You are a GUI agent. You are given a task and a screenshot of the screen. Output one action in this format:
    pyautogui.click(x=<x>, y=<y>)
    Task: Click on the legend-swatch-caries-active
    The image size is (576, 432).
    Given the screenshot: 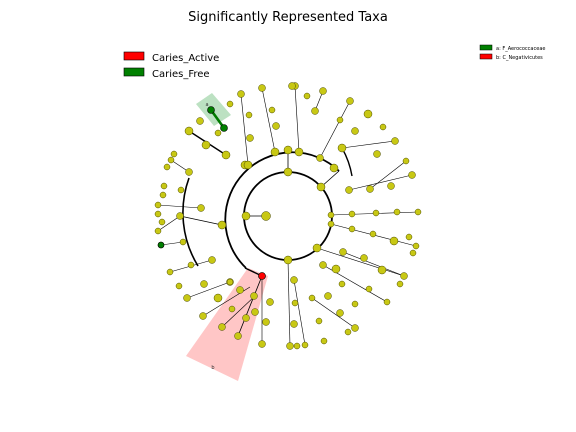 What is the action you would take?
    pyautogui.click(x=134, y=56)
    